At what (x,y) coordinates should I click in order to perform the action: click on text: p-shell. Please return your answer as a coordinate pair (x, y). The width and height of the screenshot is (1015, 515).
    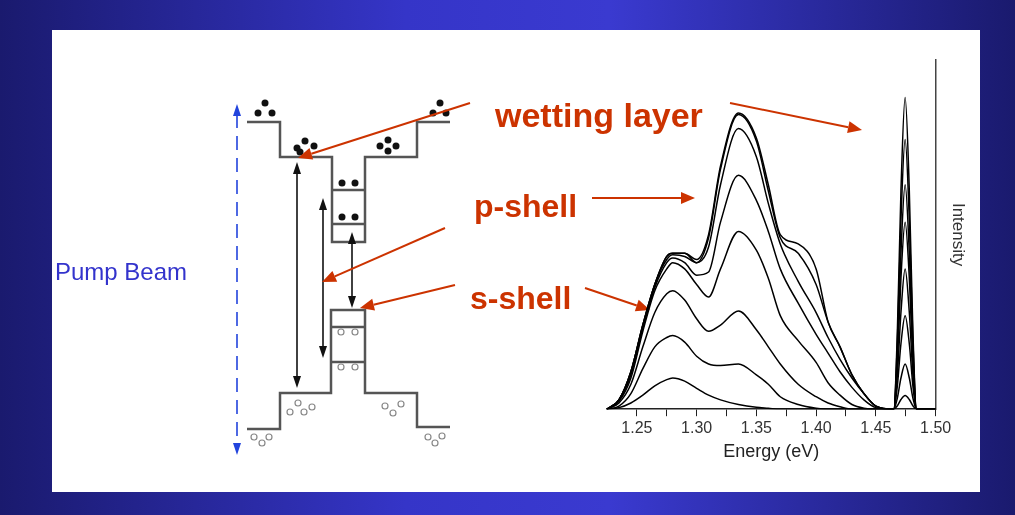
    Looking at the image, I should click on (526, 206).